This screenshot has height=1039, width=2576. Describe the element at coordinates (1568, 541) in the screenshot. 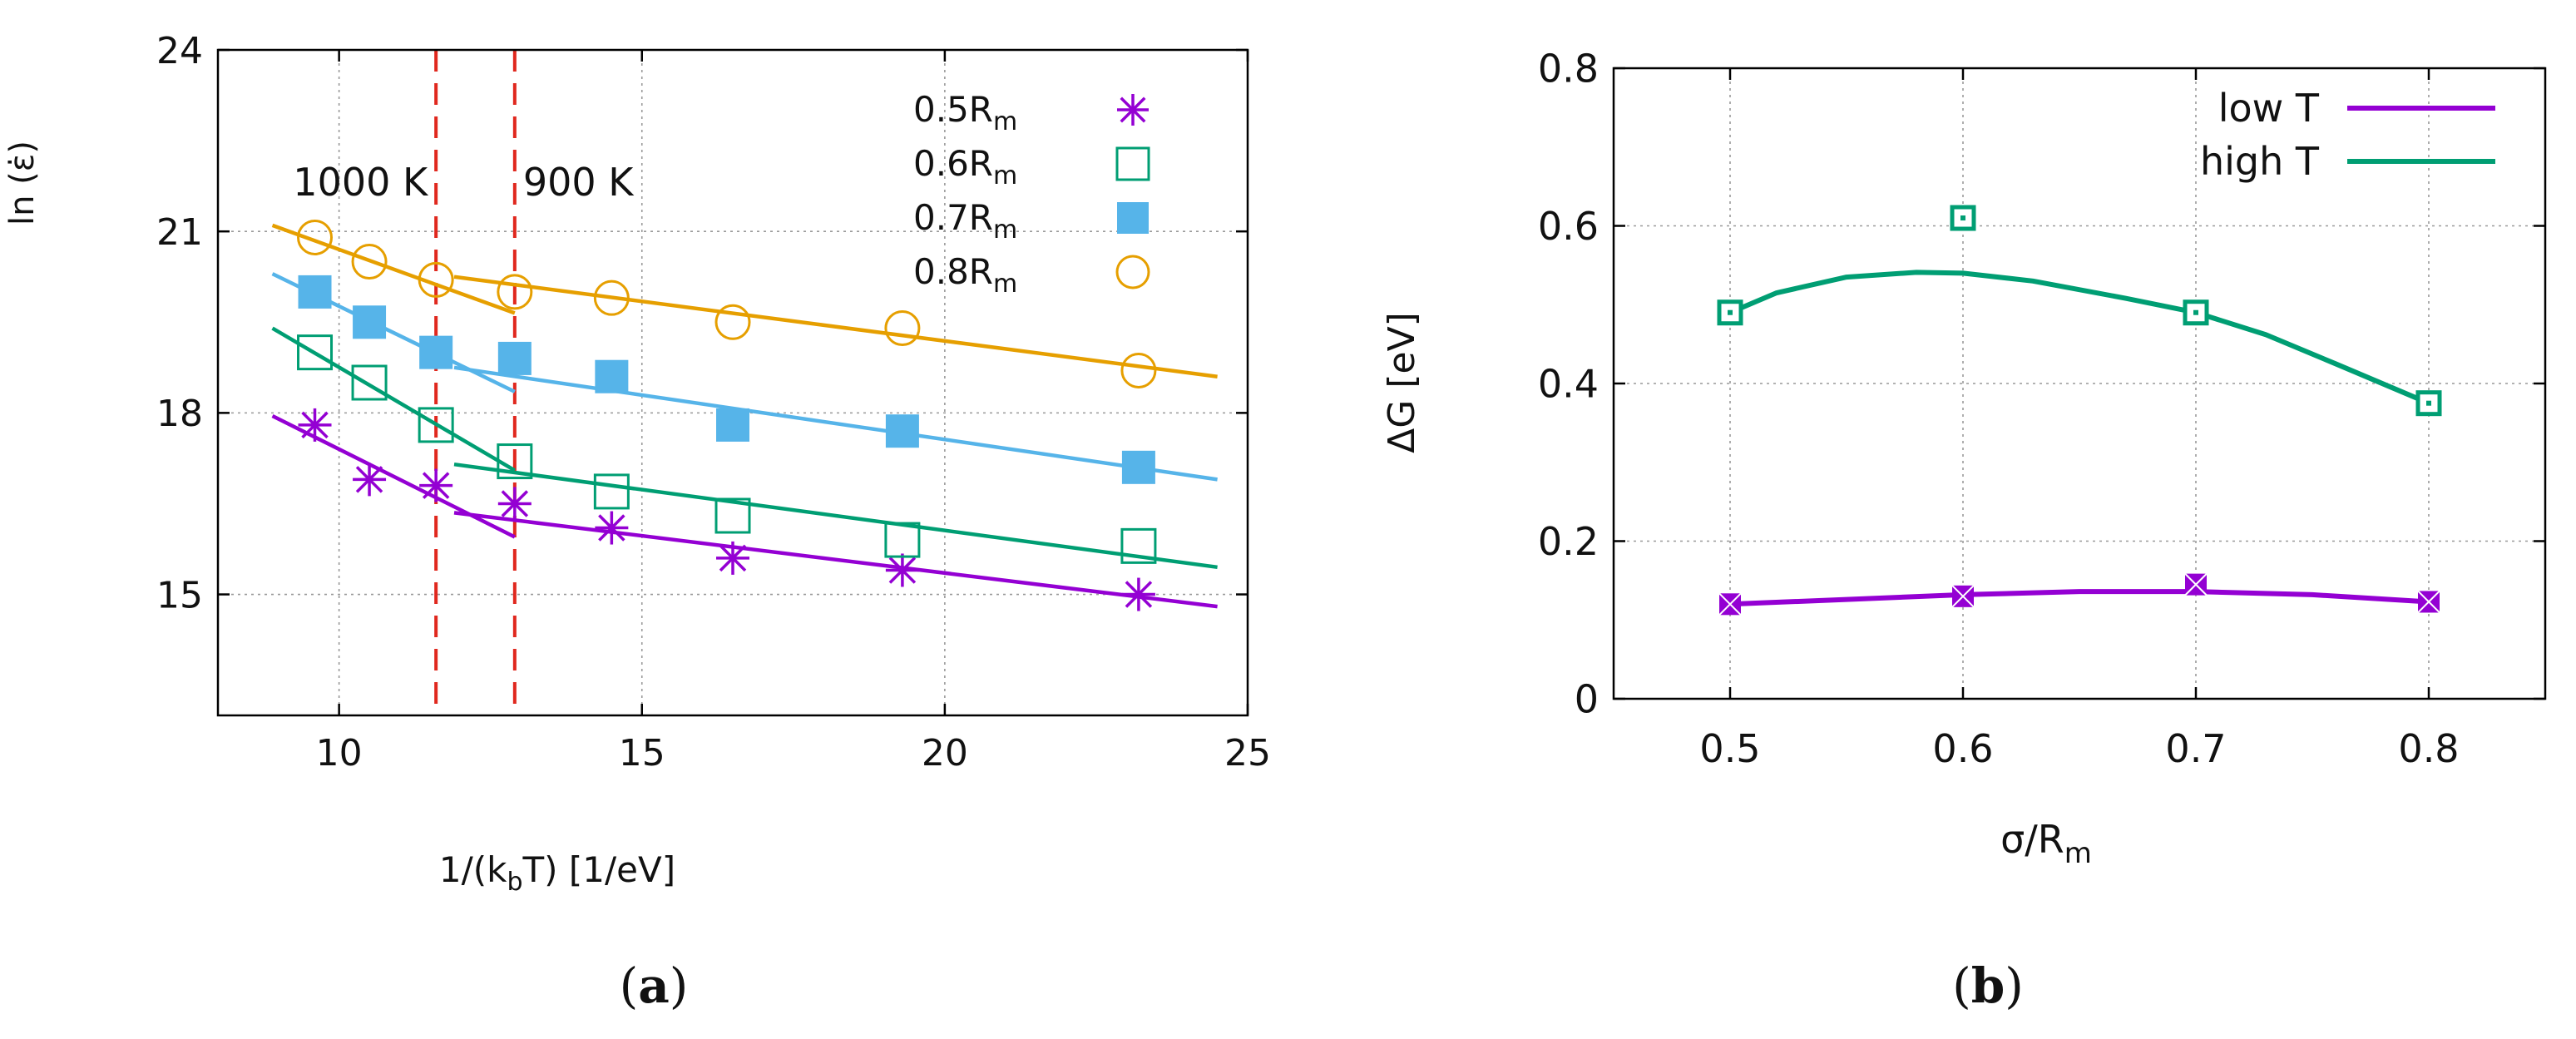

I see `b-tick-label-y: 0.2` at that location.